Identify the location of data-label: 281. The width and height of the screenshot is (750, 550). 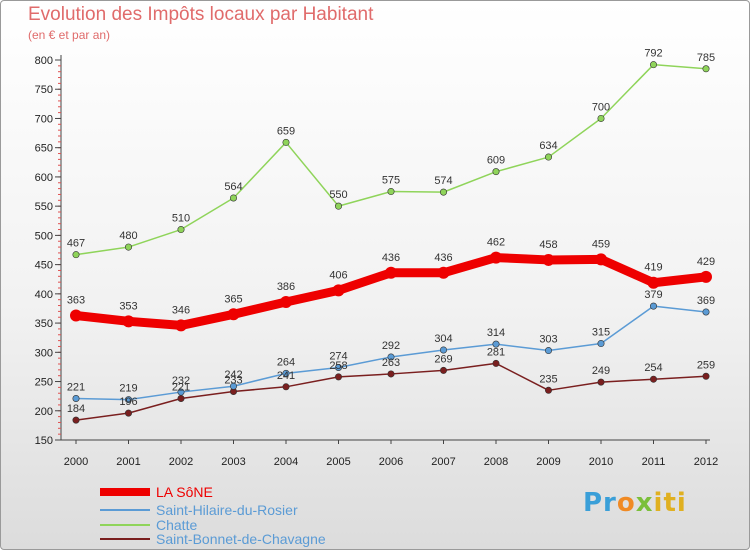
(496, 352).